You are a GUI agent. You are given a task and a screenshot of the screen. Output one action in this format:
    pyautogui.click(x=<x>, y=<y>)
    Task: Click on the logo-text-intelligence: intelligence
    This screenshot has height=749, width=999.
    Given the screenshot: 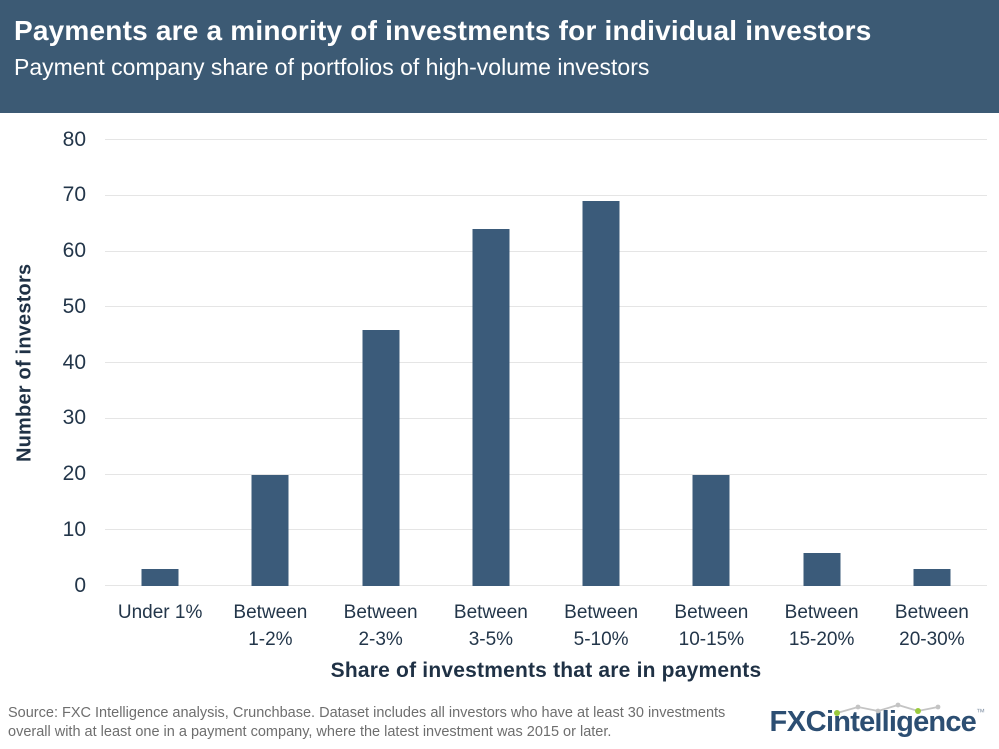 What is the action you would take?
    pyautogui.click(x=901, y=722)
    